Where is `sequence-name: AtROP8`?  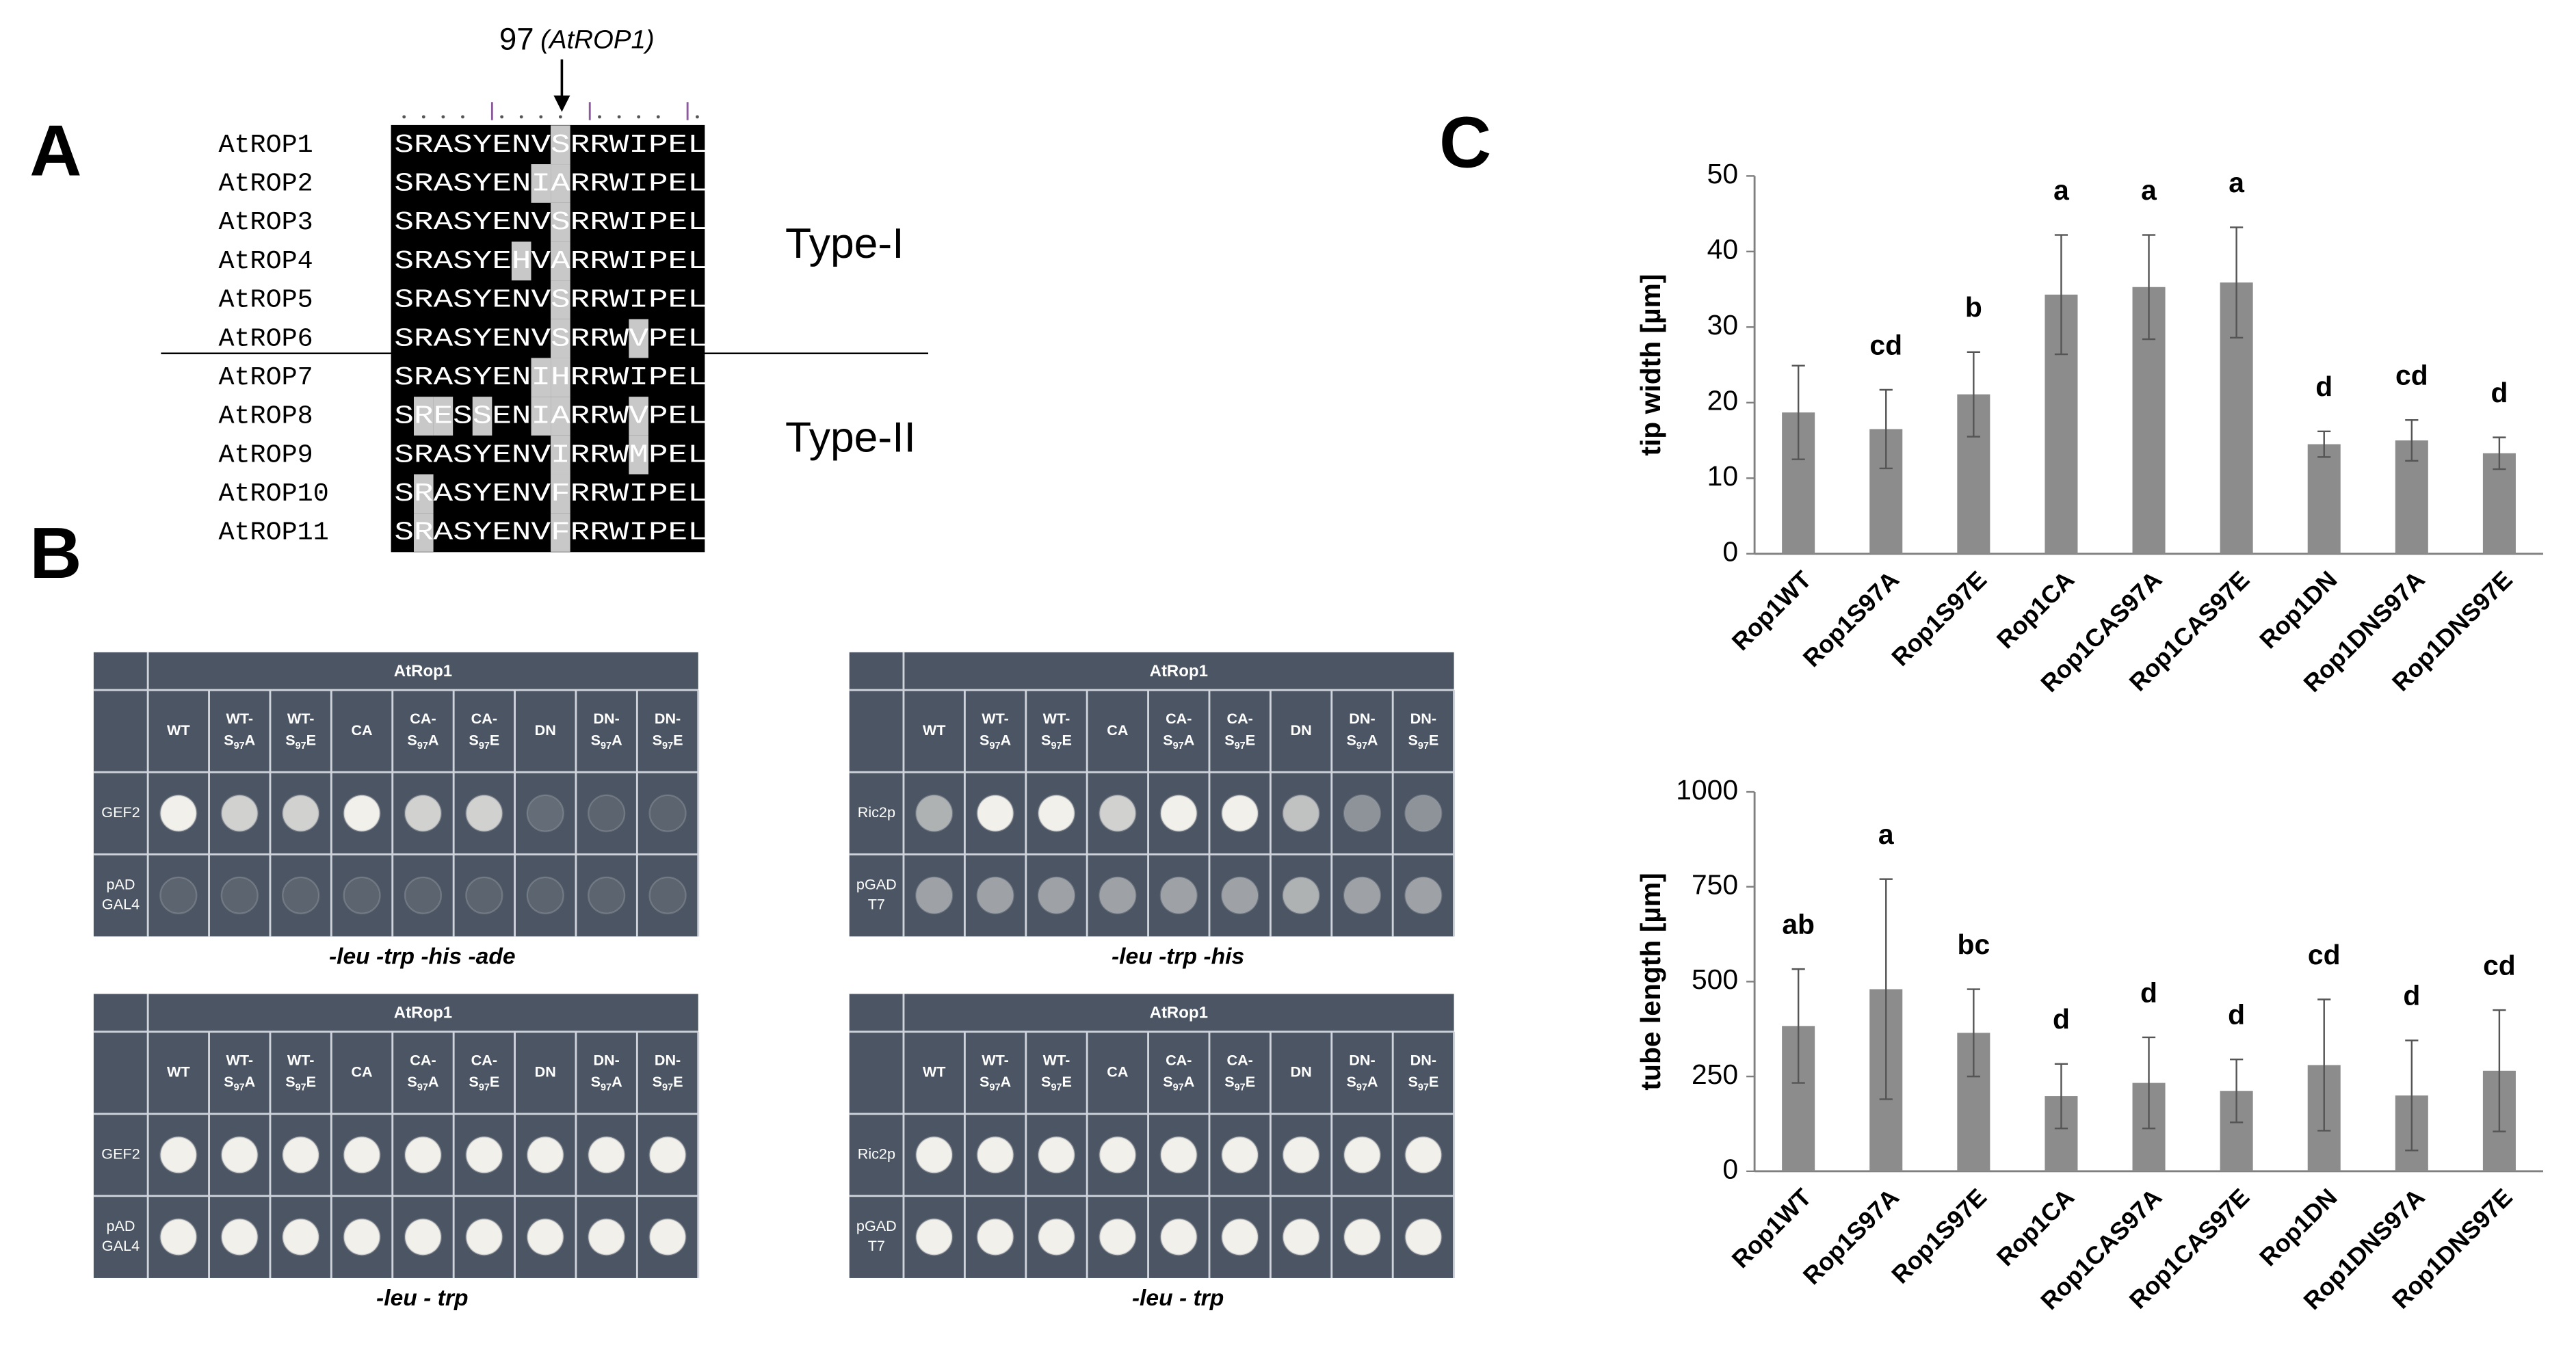
sequence-name: AtROP8 is located at coordinates (265, 416).